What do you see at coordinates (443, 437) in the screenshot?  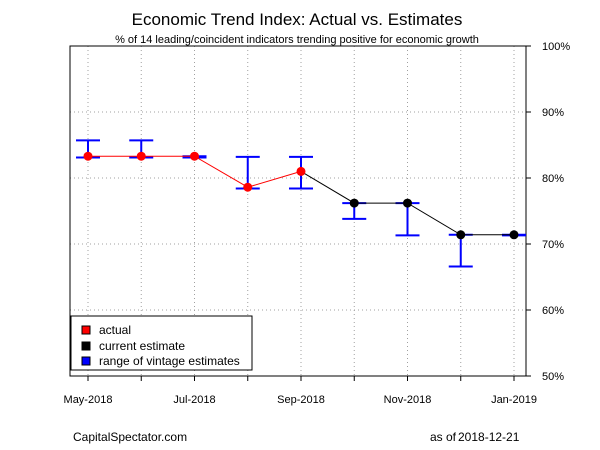 I see `footer-date-prefix: as of` at bounding box center [443, 437].